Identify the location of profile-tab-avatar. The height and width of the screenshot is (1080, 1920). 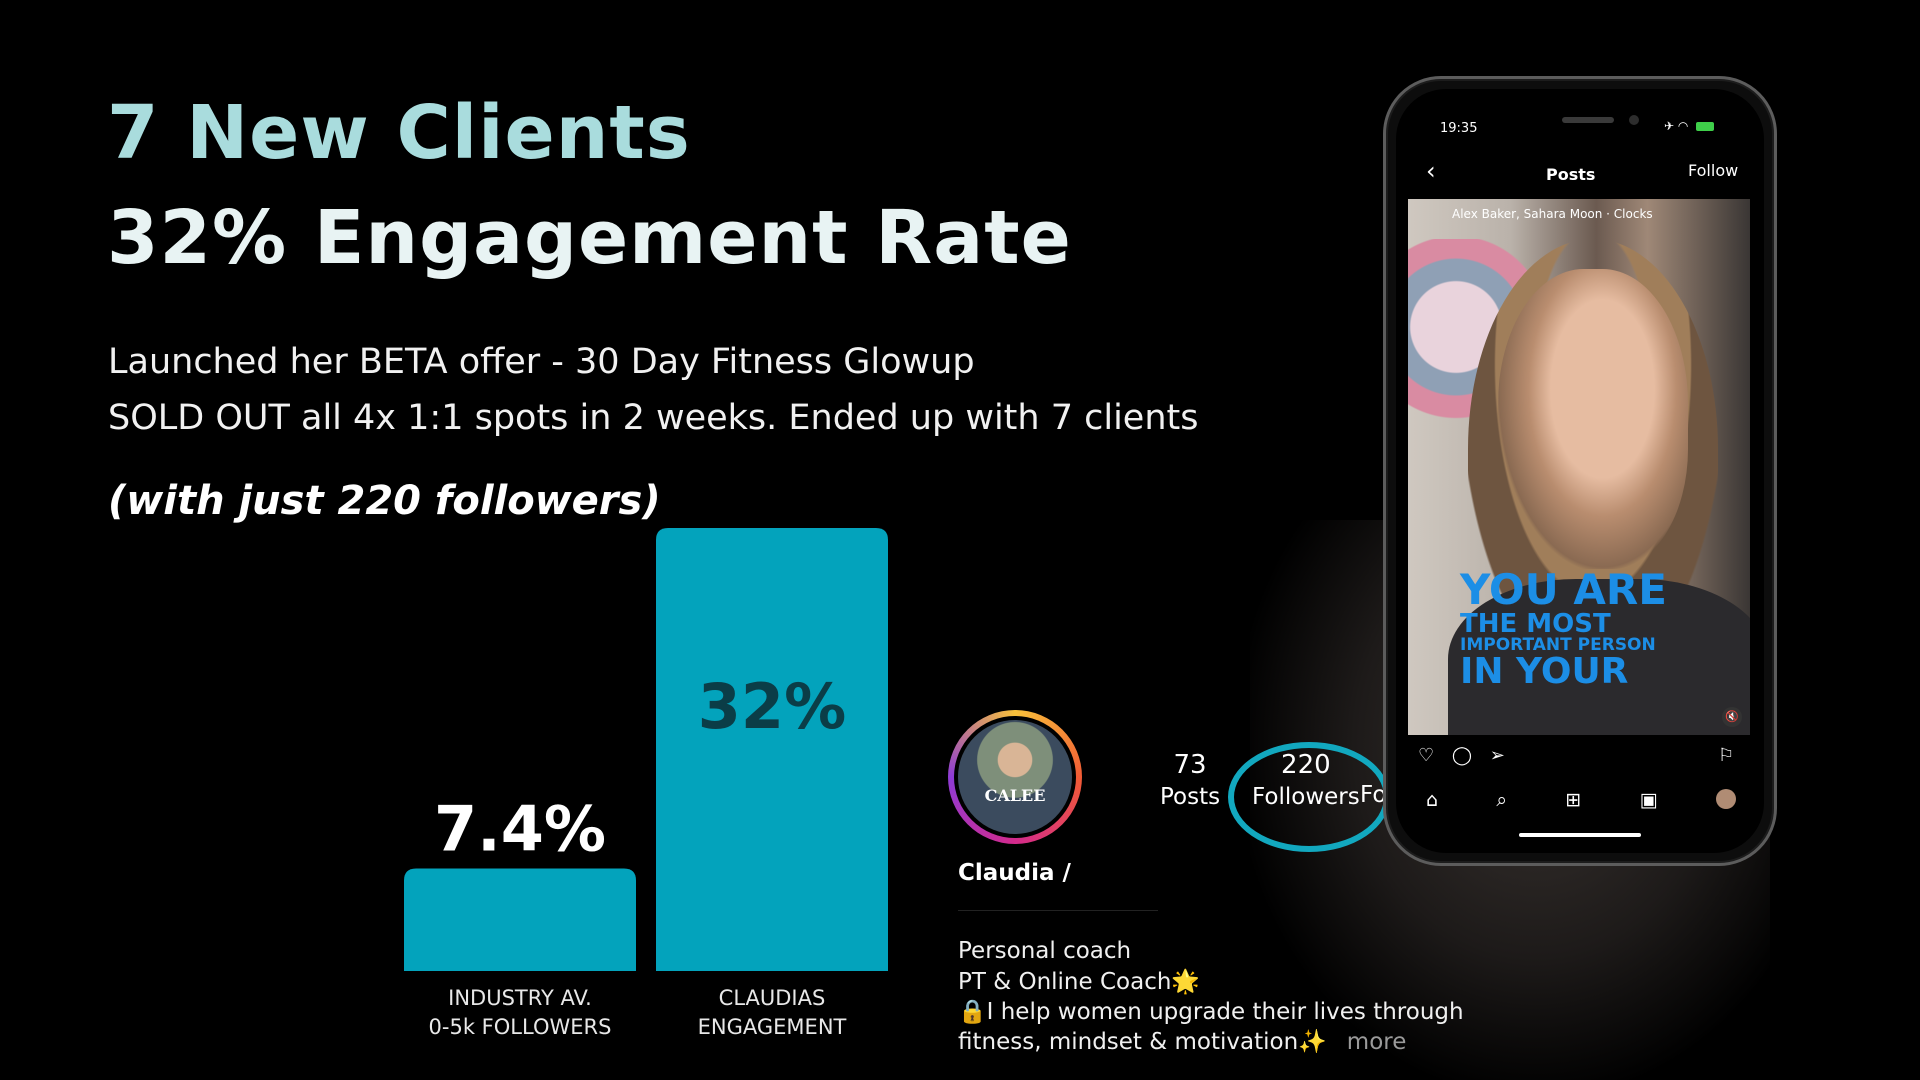
(1725, 799).